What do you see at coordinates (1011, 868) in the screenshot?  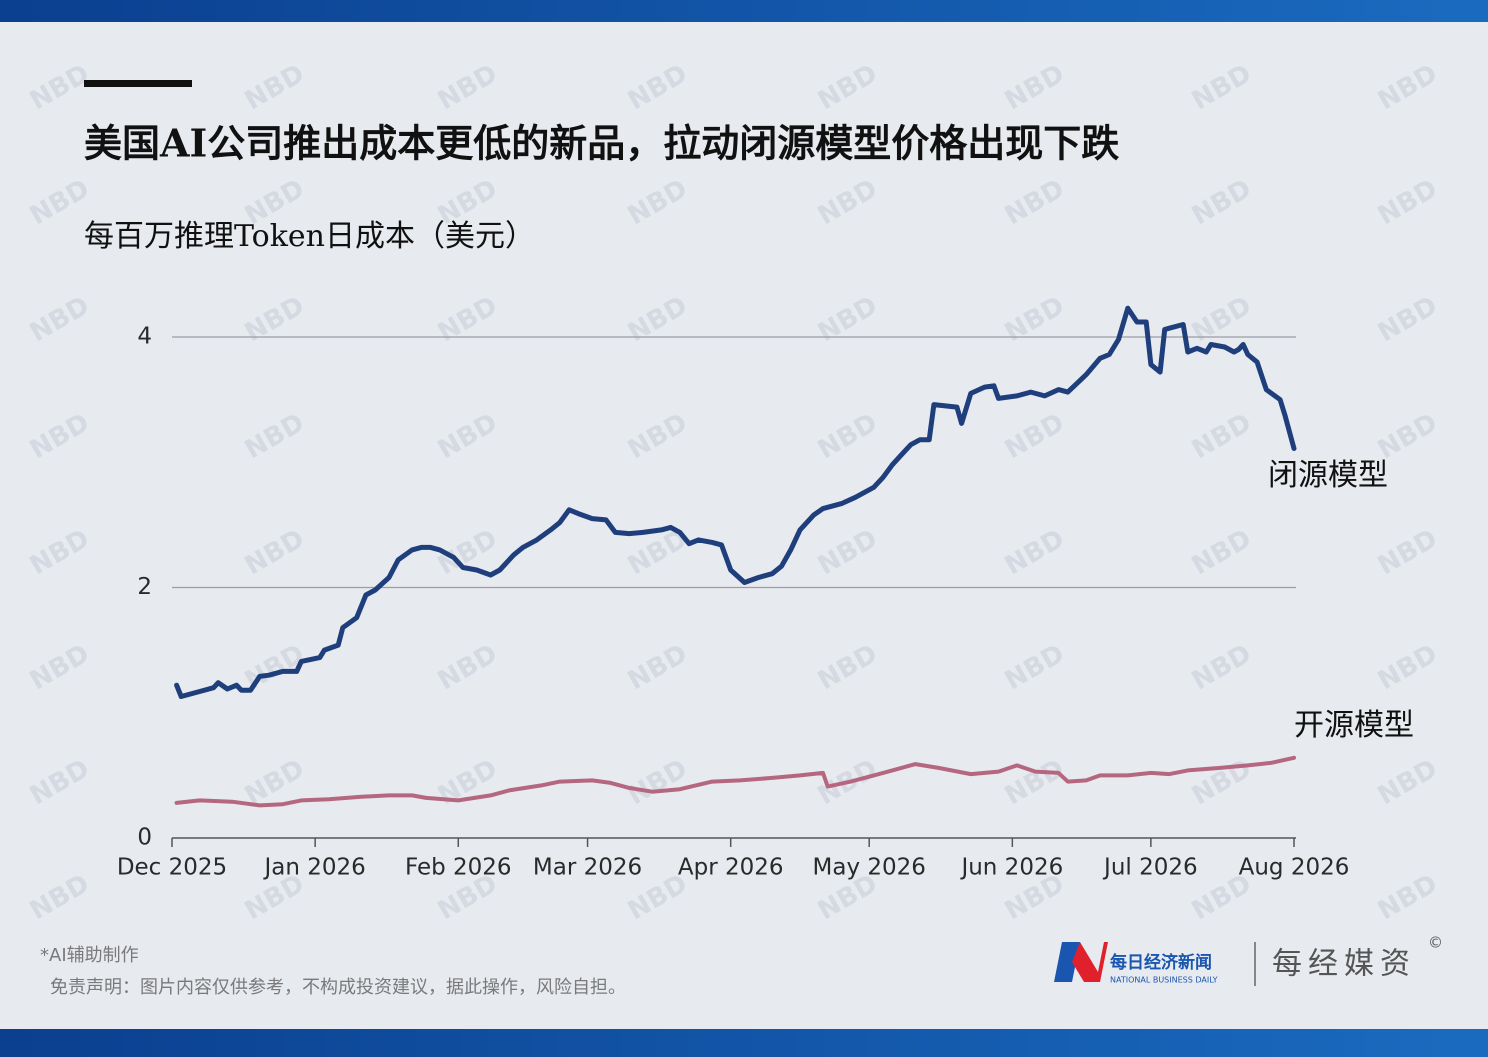 I see `x-tick-label: Jun 2026` at bounding box center [1011, 868].